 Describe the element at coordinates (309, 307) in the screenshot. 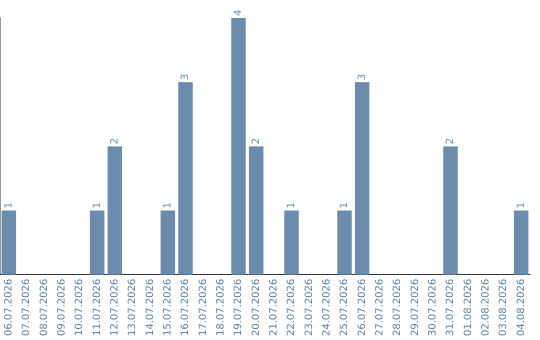

I see `x-tick-label: 23.07.2026` at that location.